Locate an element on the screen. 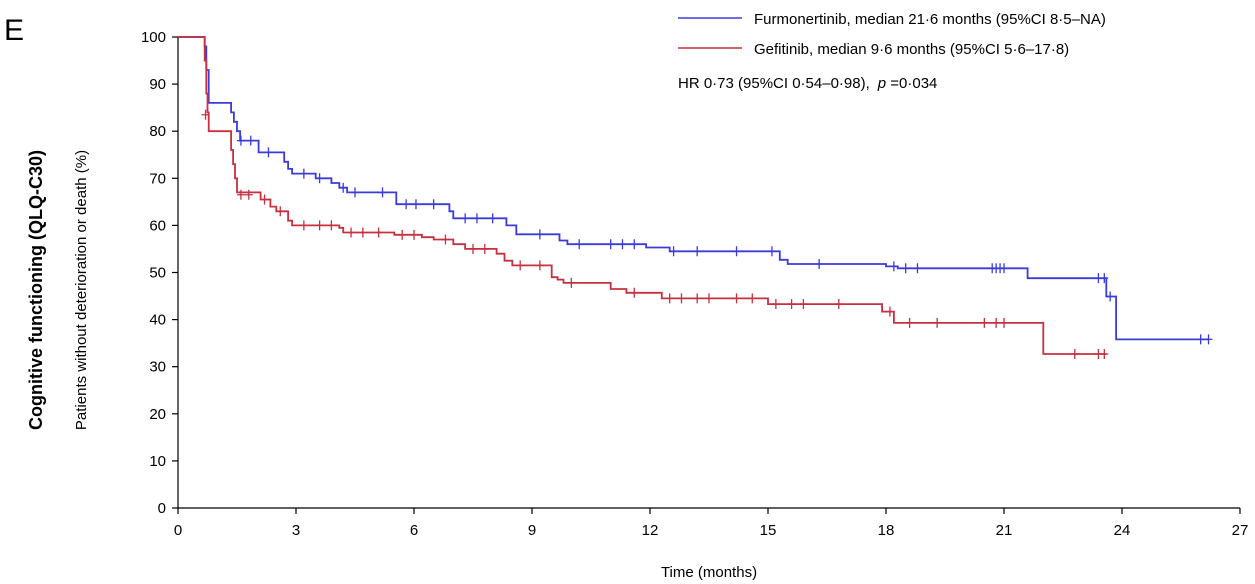 This screenshot has height=584, width=1255. p-value: =0·034 is located at coordinates (911, 83).